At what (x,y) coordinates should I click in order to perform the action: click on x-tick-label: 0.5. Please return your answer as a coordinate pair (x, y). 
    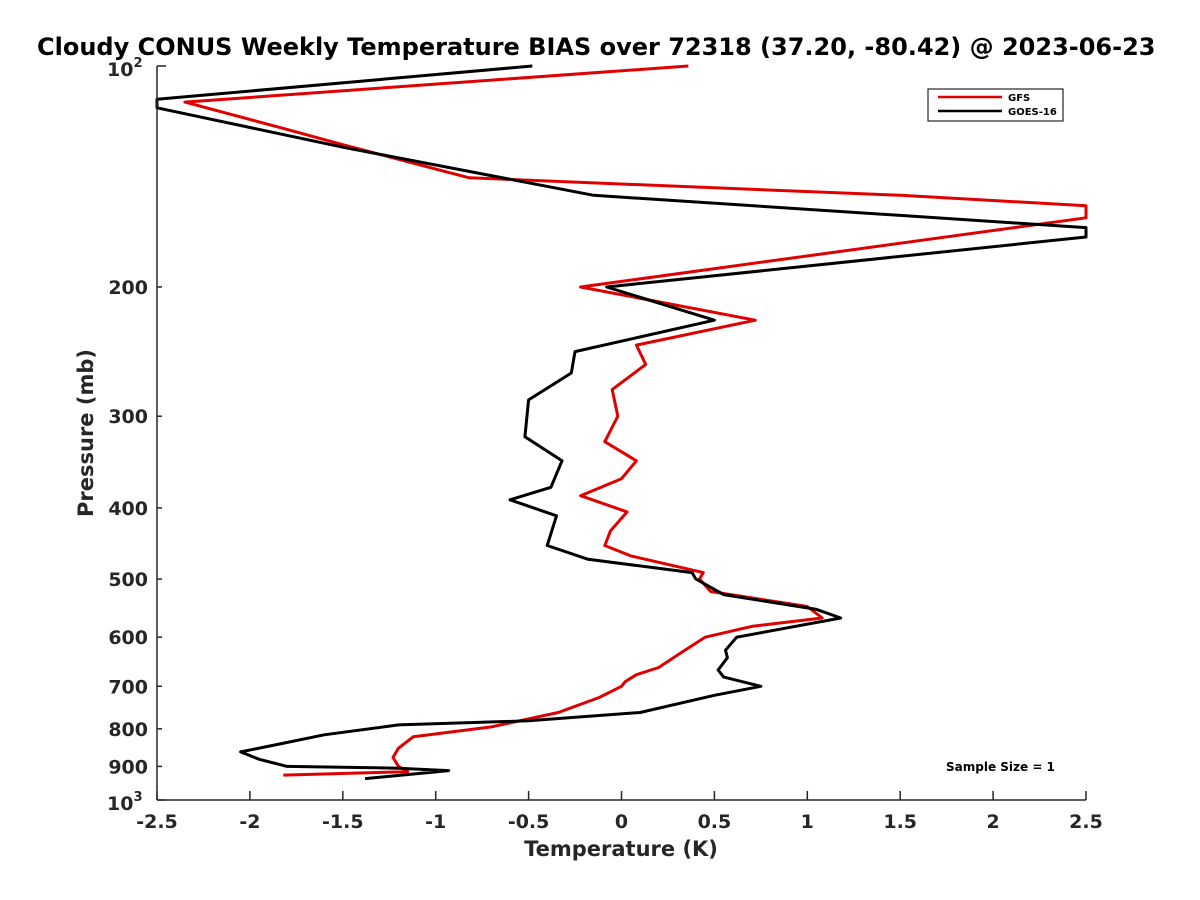
    Looking at the image, I should click on (715, 822).